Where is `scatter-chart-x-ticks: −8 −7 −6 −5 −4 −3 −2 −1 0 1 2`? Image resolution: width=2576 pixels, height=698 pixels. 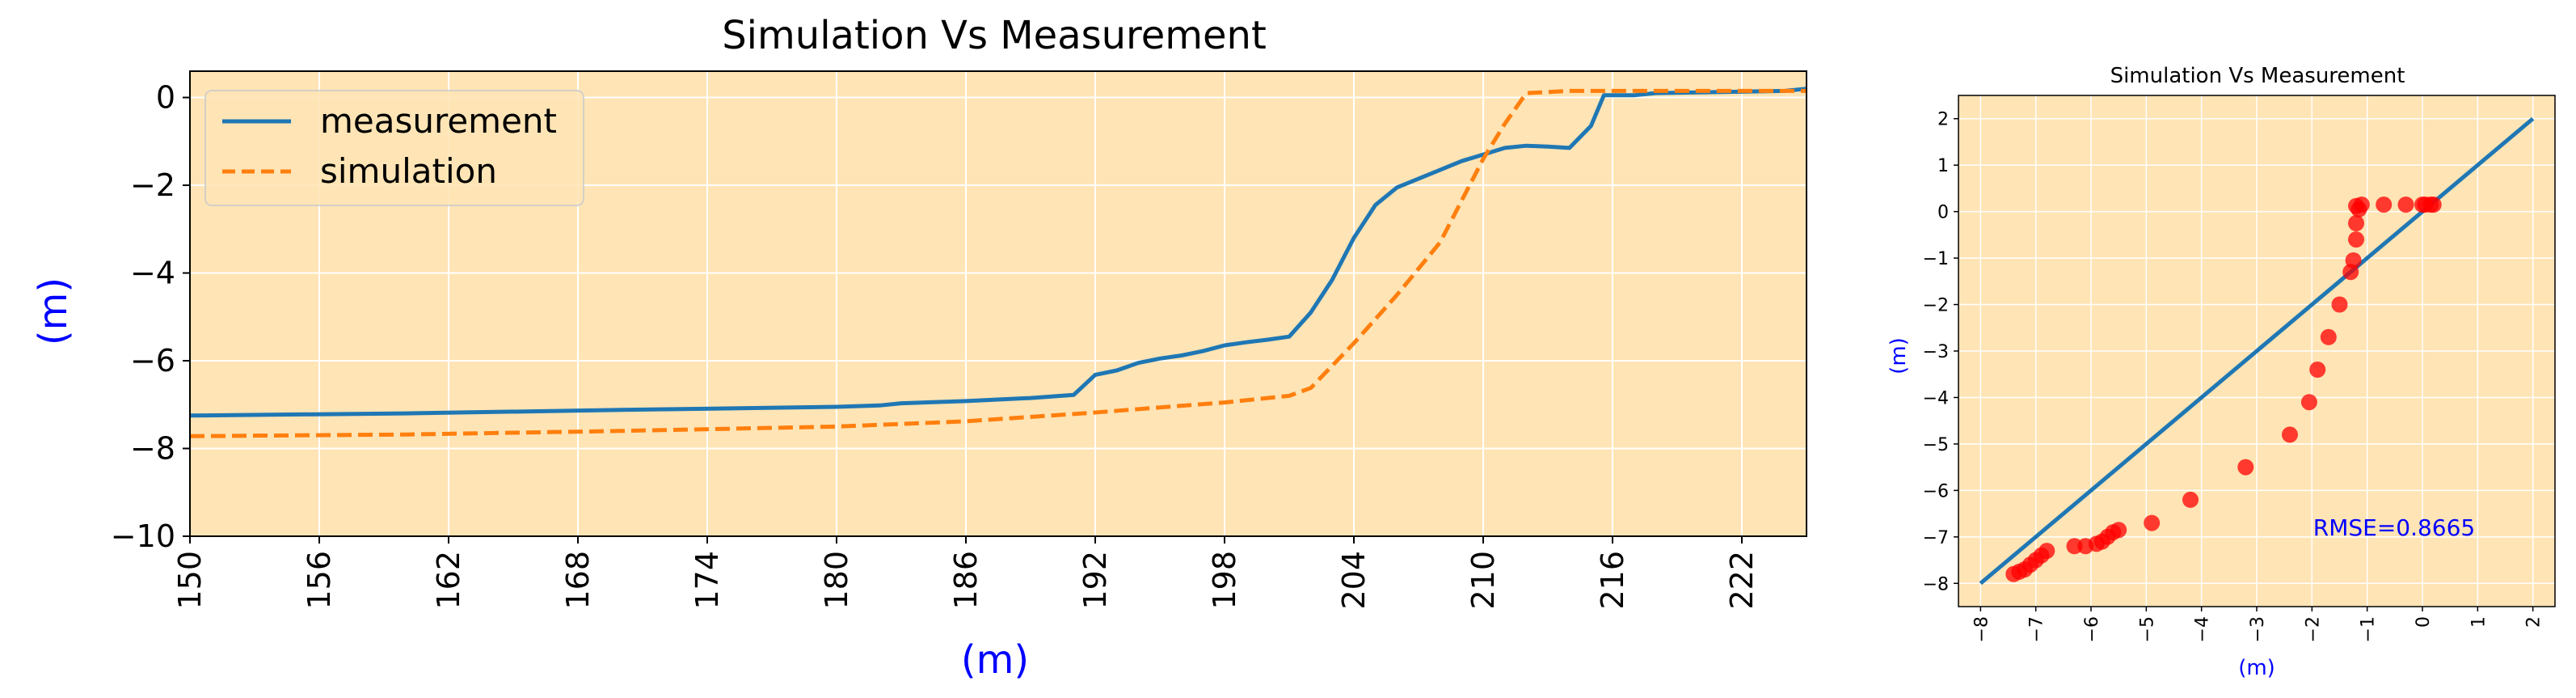 scatter-chart-x-ticks: −8 −7 −6 −5 −4 −3 −2 −1 0 1 2 is located at coordinates (2257, 624).